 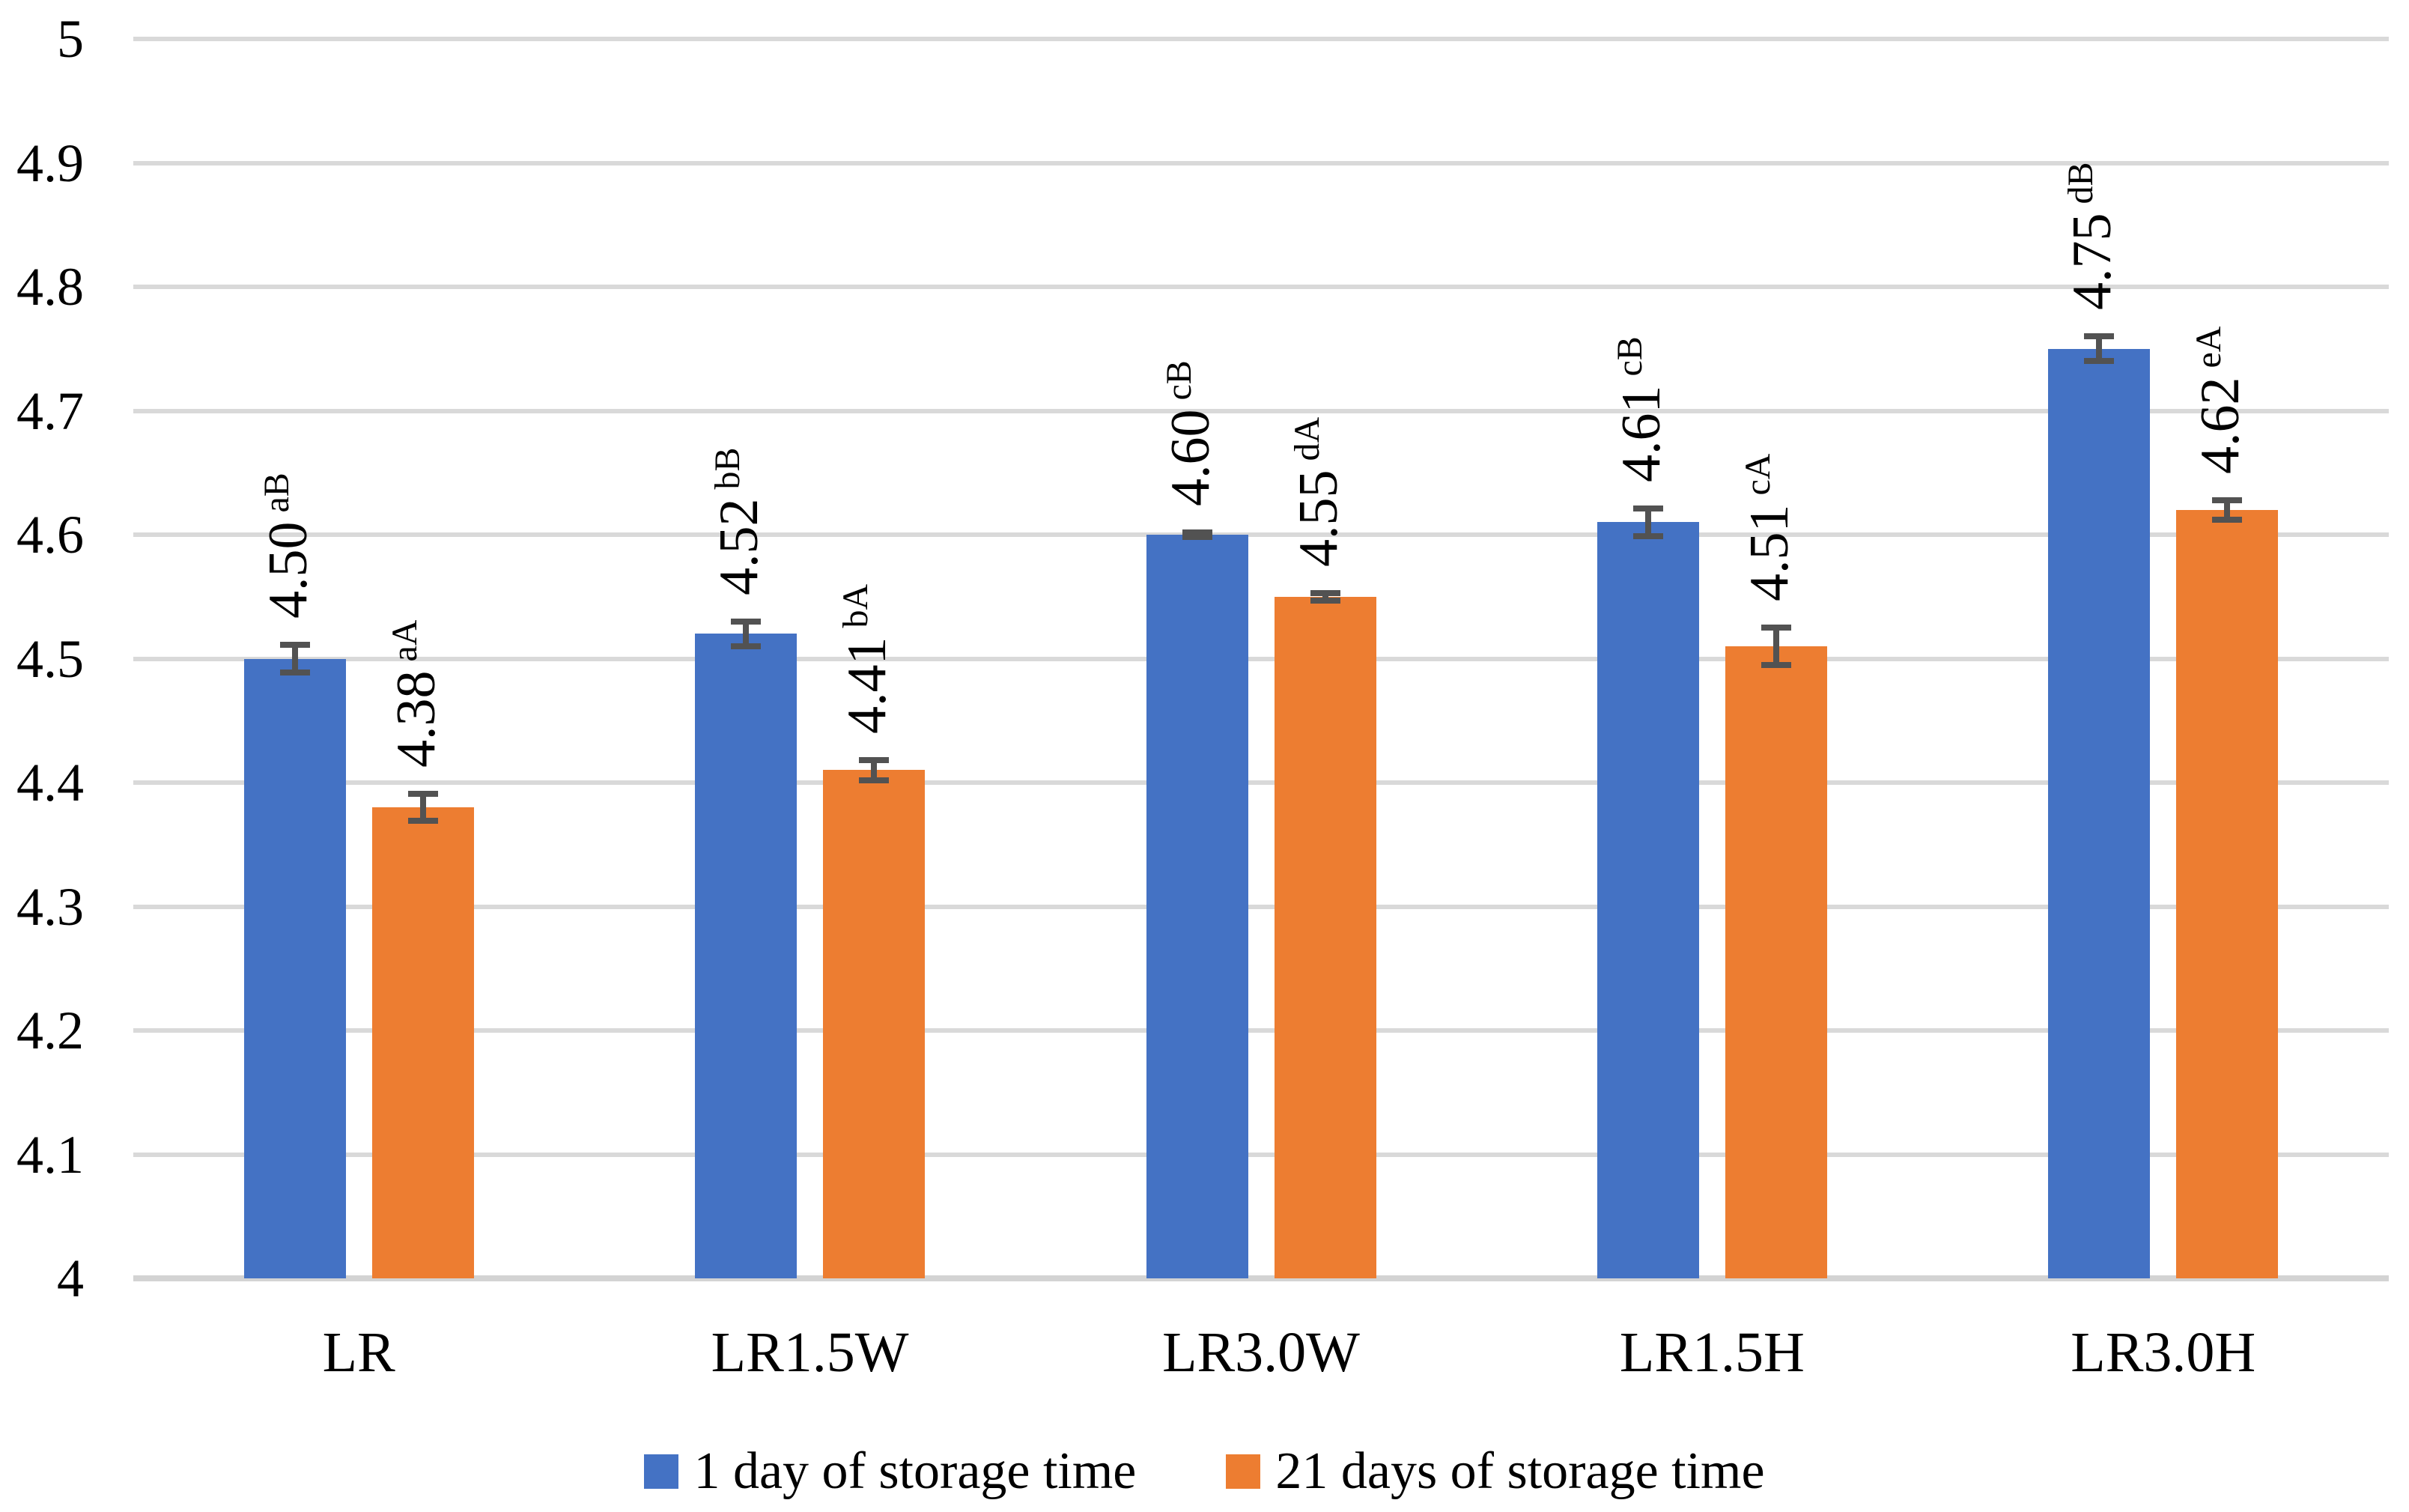 What do you see at coordinates (287, 546) in the screenshot?
I see `bar-value-label: 4.50 aB` at bounding box center [287, 546].